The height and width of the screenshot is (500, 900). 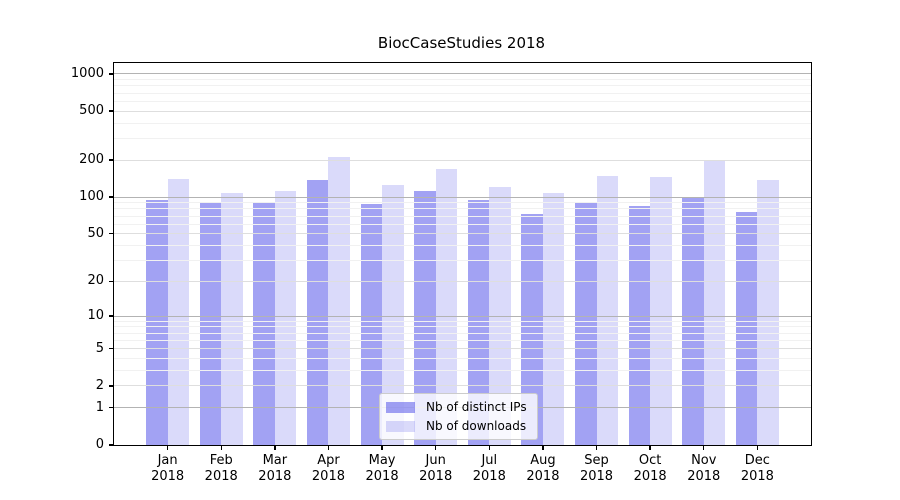 What do you see at coordinates (661, 310) in the screenshot?
I see `bar-downloads-oct` at bounding box center [661, 310].